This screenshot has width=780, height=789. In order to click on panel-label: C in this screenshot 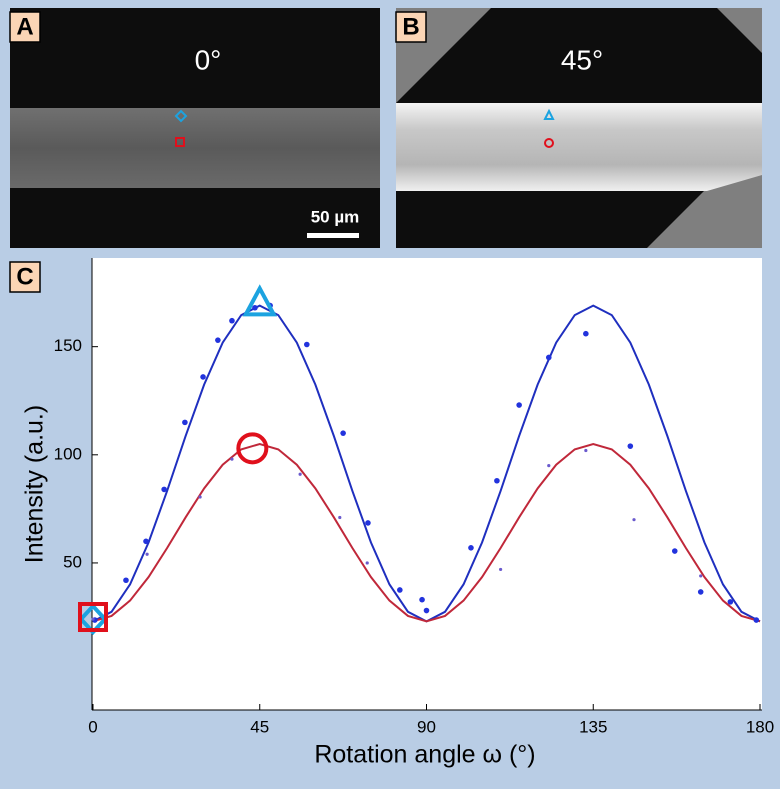, I will do `click(24, 276)`.